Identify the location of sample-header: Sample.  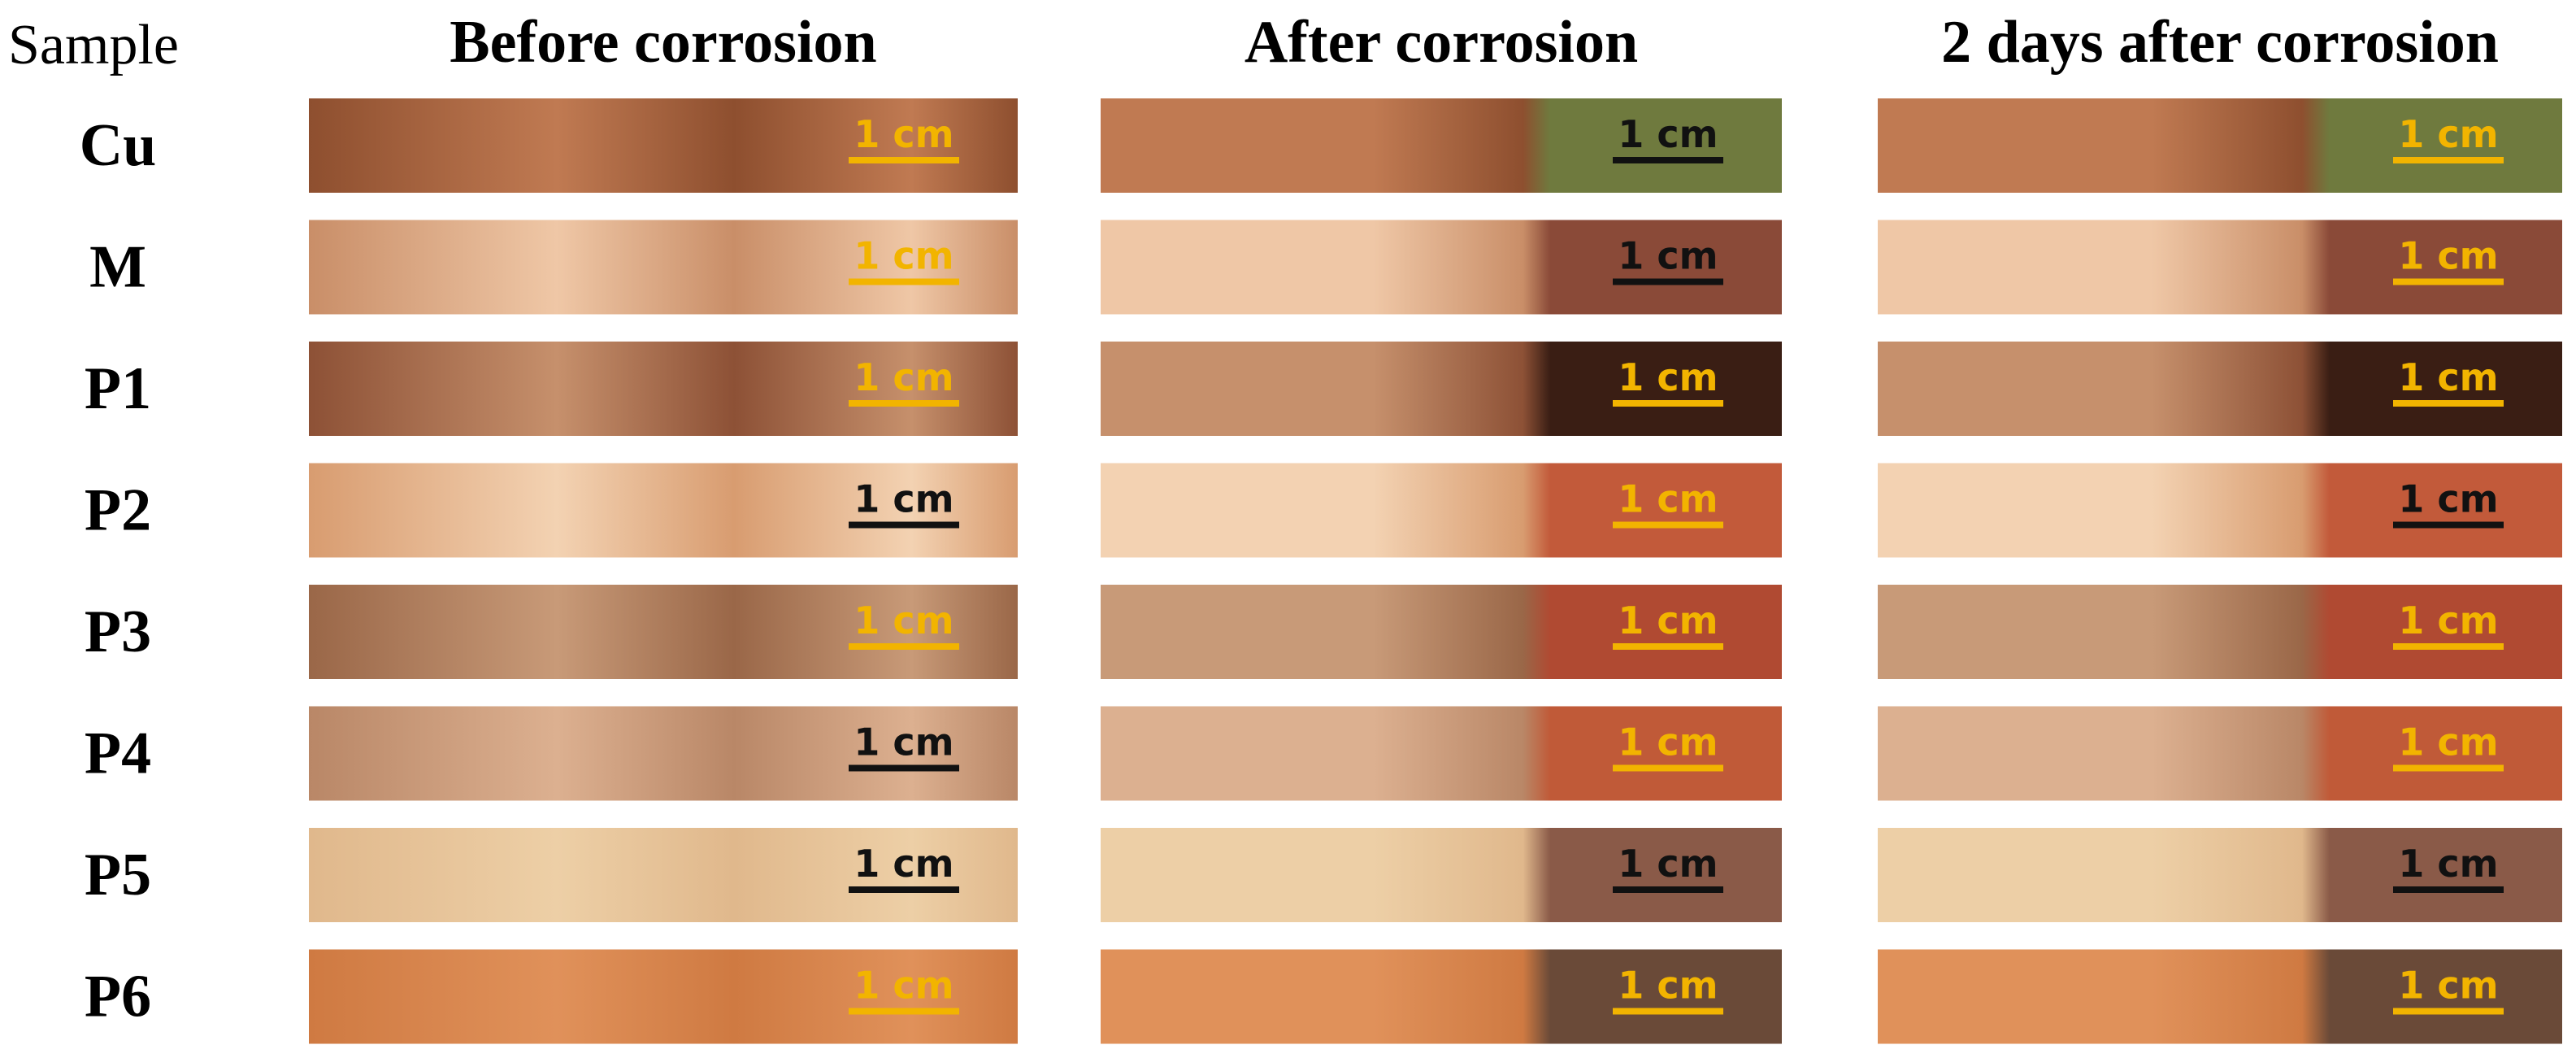
(93, 45).